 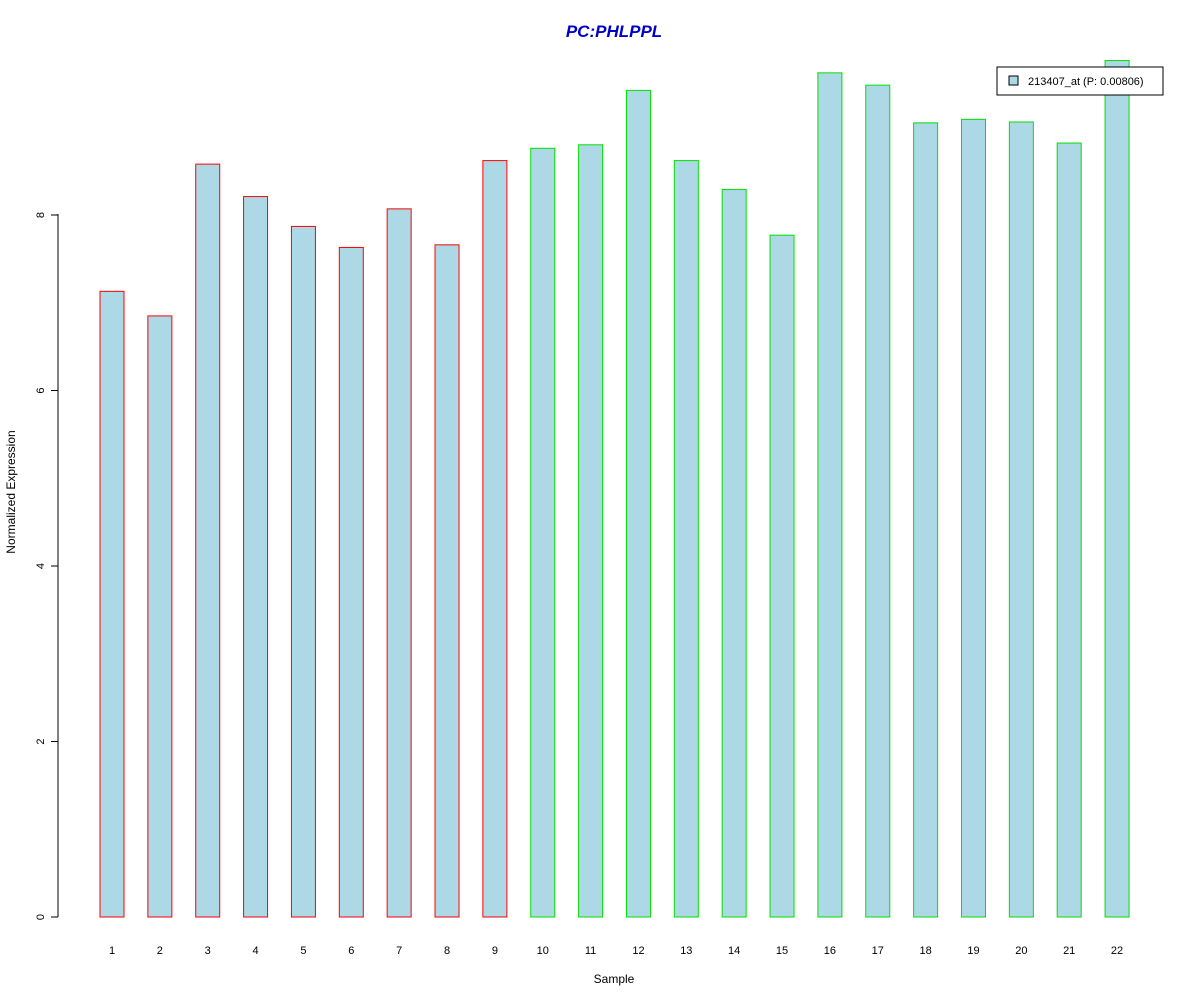 I want to click on x-tick-label: 2, so click(x=160, y=951).